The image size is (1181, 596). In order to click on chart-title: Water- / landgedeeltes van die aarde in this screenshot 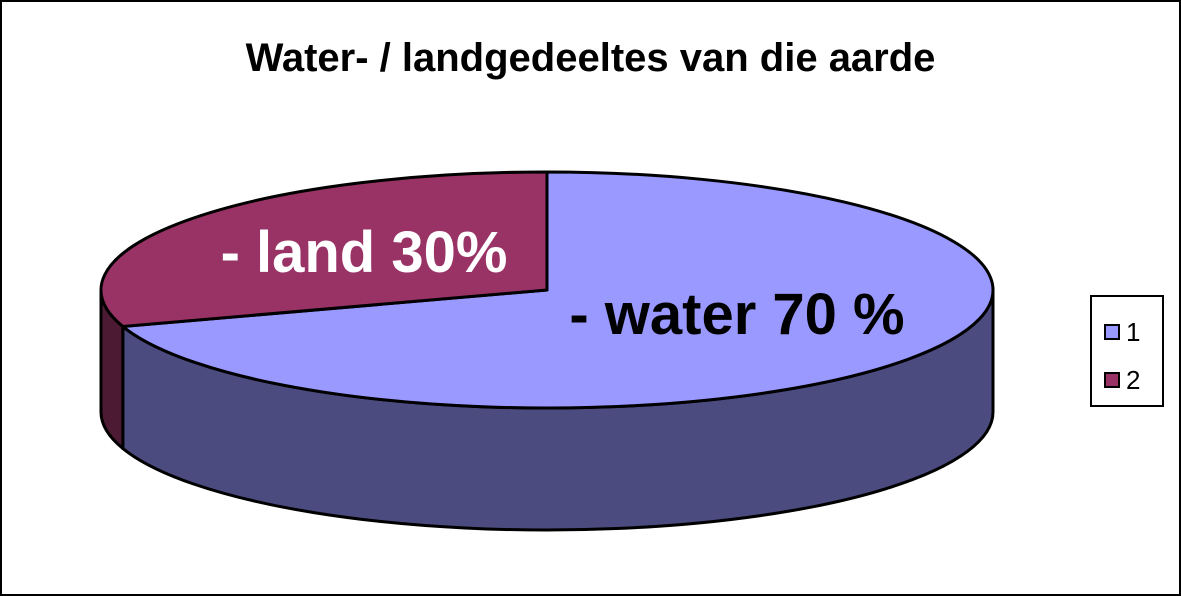, I will do `click(590, 58)`.